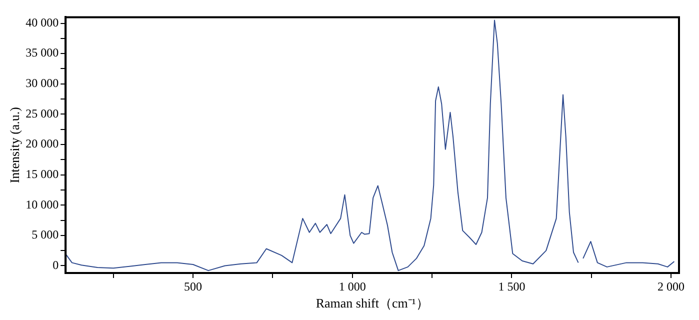  Describe the element at coordinates (42, 143) in the screenshot. I see `y-tick-label: 20 000` at that location.